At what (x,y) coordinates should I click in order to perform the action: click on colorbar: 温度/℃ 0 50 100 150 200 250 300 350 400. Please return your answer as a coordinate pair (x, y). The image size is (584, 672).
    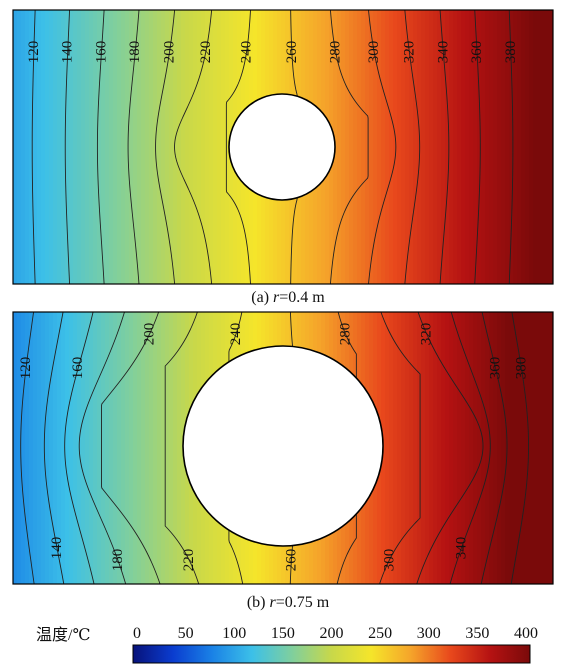
    Looking at the image, I should click on (287, 644).